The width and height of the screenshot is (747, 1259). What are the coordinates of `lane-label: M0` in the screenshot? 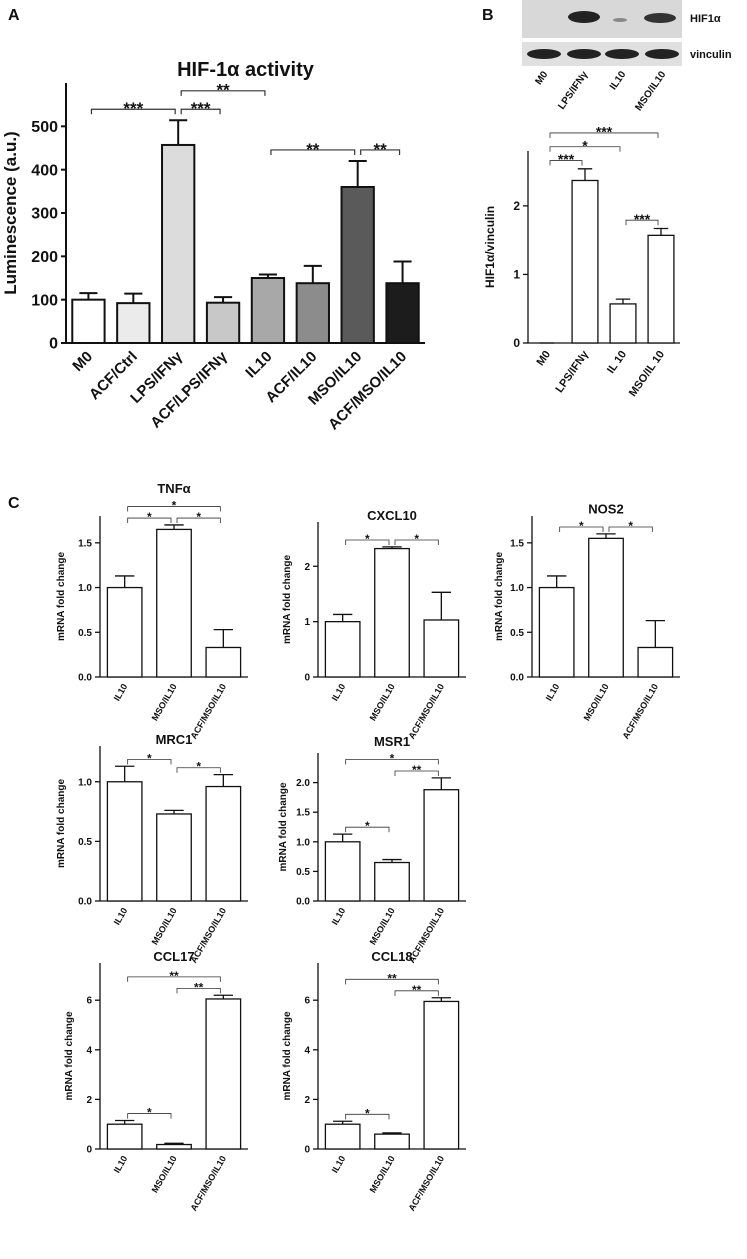 It's located at (541, 78).